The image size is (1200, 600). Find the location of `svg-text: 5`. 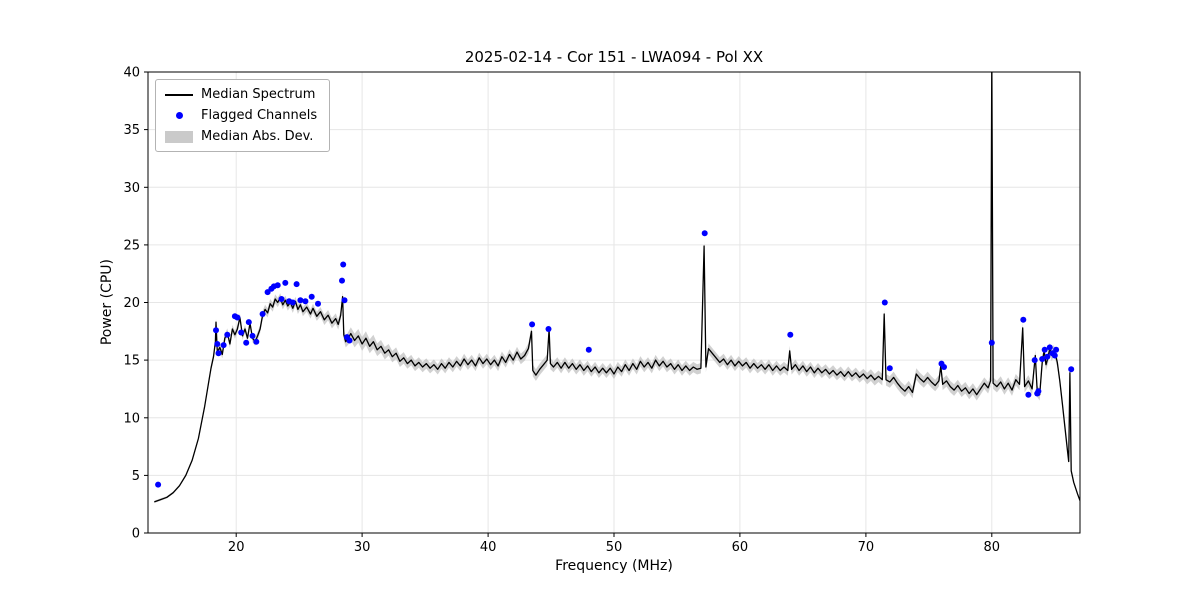

svg-text: 5 is located at coordinates (136, 476).